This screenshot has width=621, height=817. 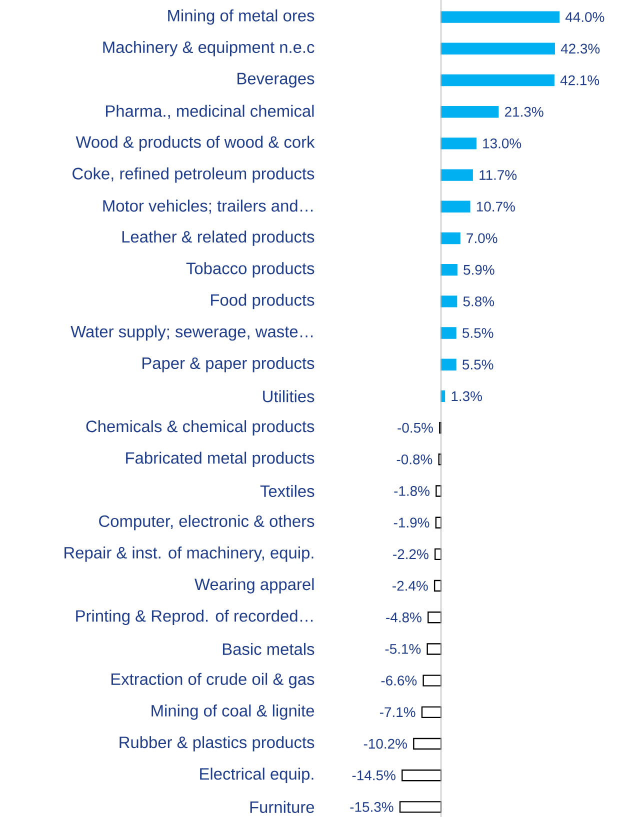 I want to click on data-label: 13.0%, so click(x=502, y=143).